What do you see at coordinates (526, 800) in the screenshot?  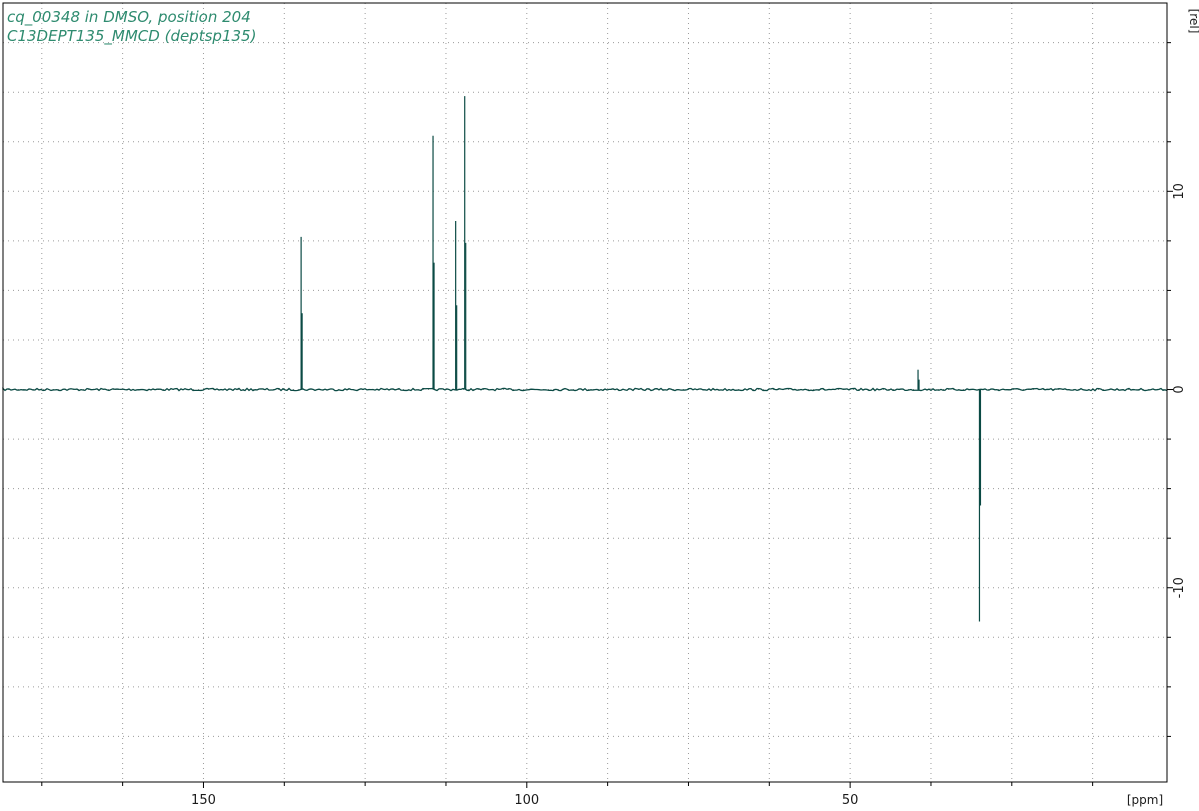 I see `x-tick-label: 100` at bounding box center [526, 800].